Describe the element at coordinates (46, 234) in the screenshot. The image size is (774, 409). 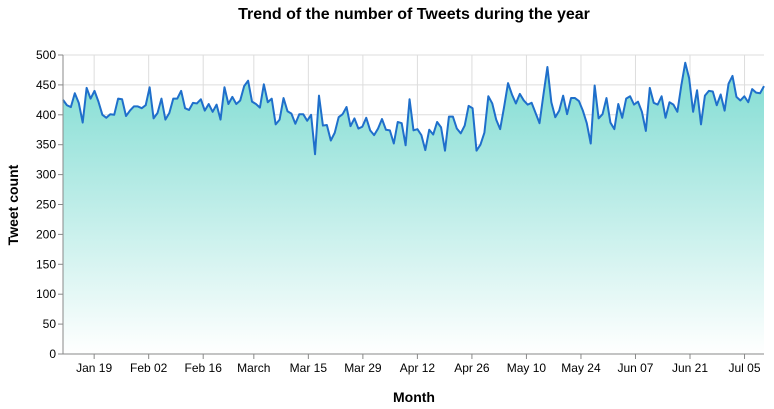
I see `y-tick-label: 200` at that location.